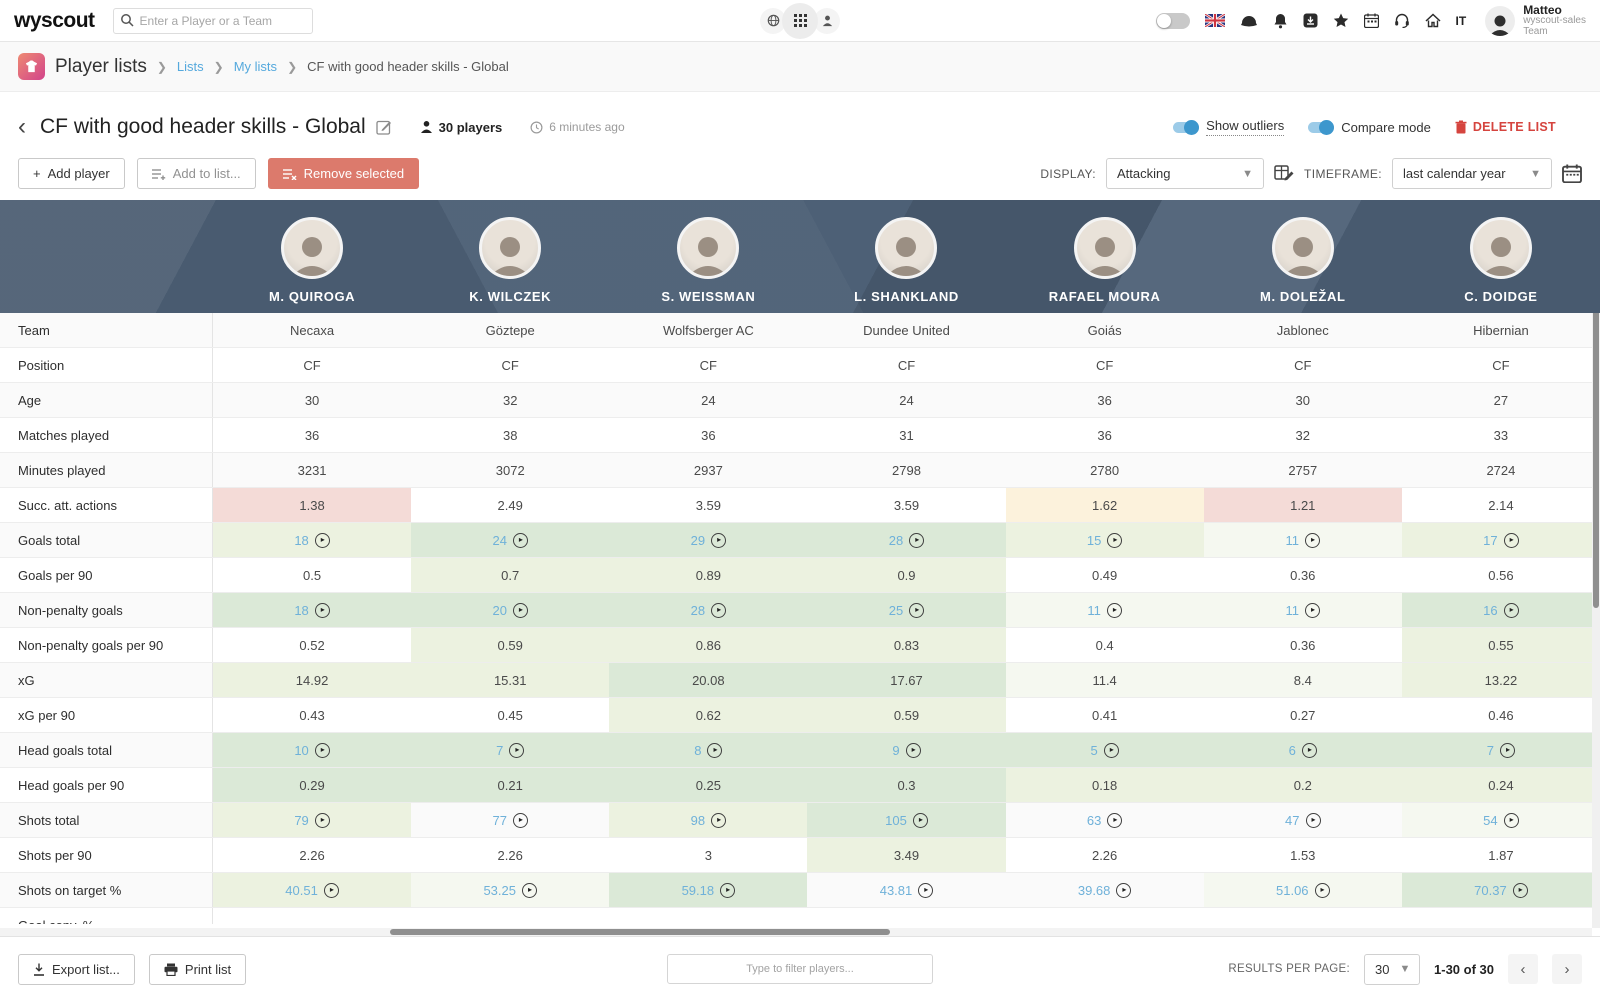  What do you see at coordinates (1369, 127) in the screenshot?
I see `compare-mode-toggle: Compare mode` at bounding box center [1369, 127].